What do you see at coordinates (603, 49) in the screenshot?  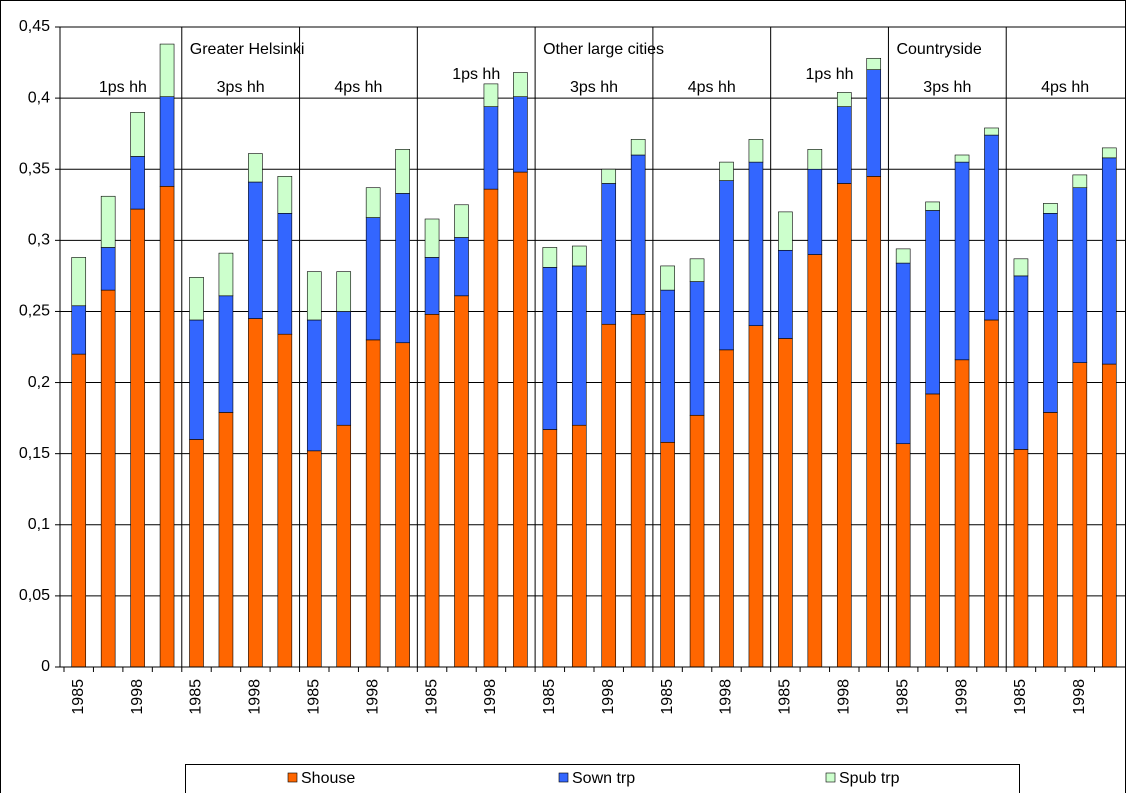 I see `region-label: Other large cities` at bounding box center [603, 49].